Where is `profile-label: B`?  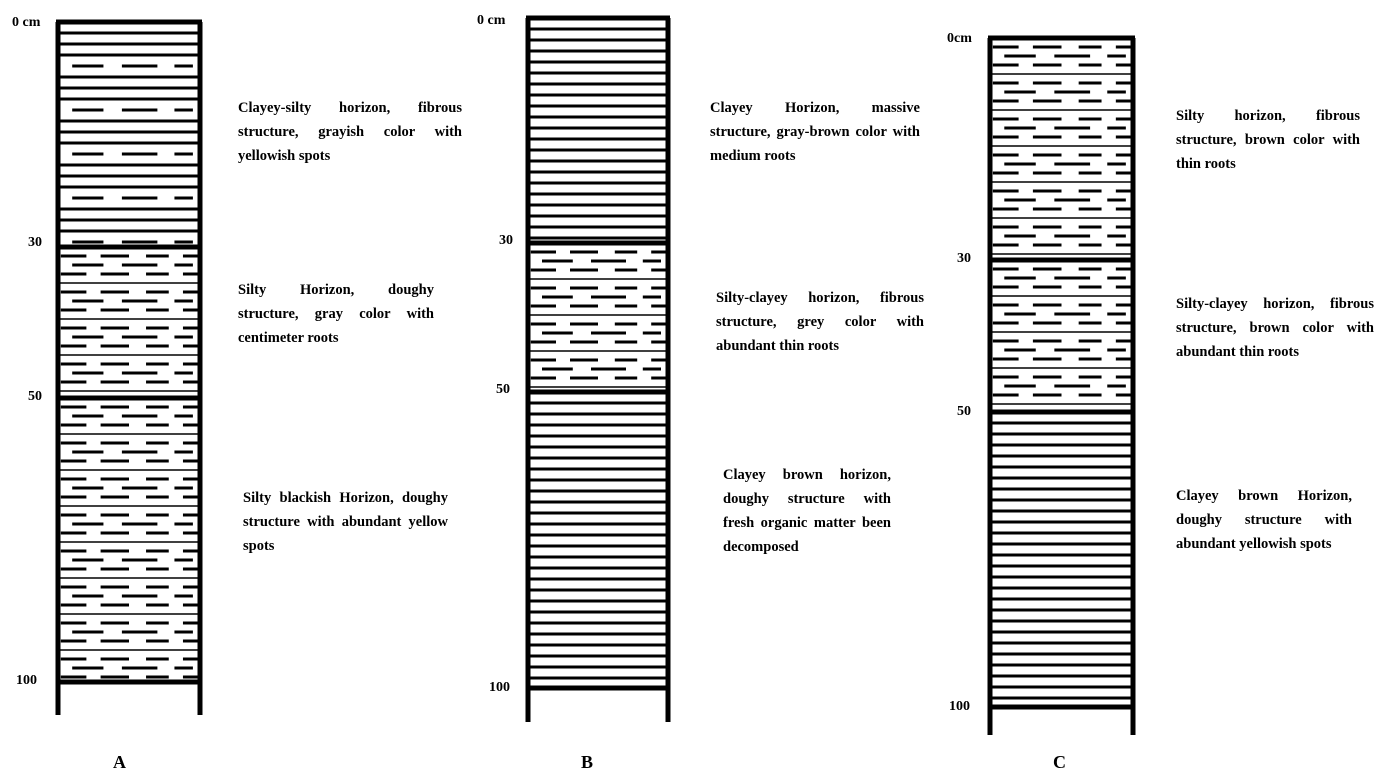 profile-label: B is located at coordinates (587, 762).